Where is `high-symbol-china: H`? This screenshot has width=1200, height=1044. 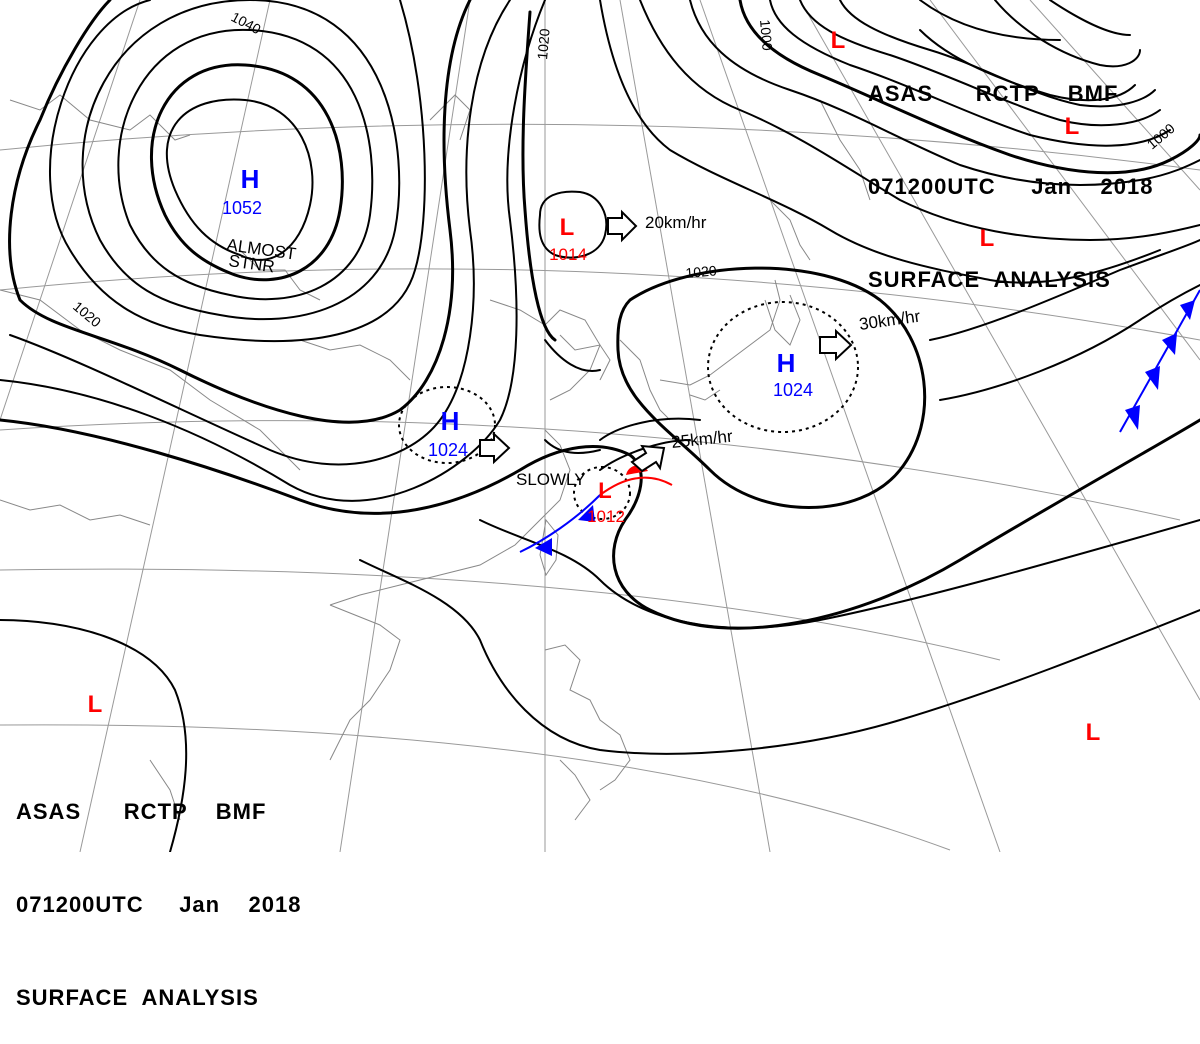 high-symbol-china: H is located at coordinates (450, 421).